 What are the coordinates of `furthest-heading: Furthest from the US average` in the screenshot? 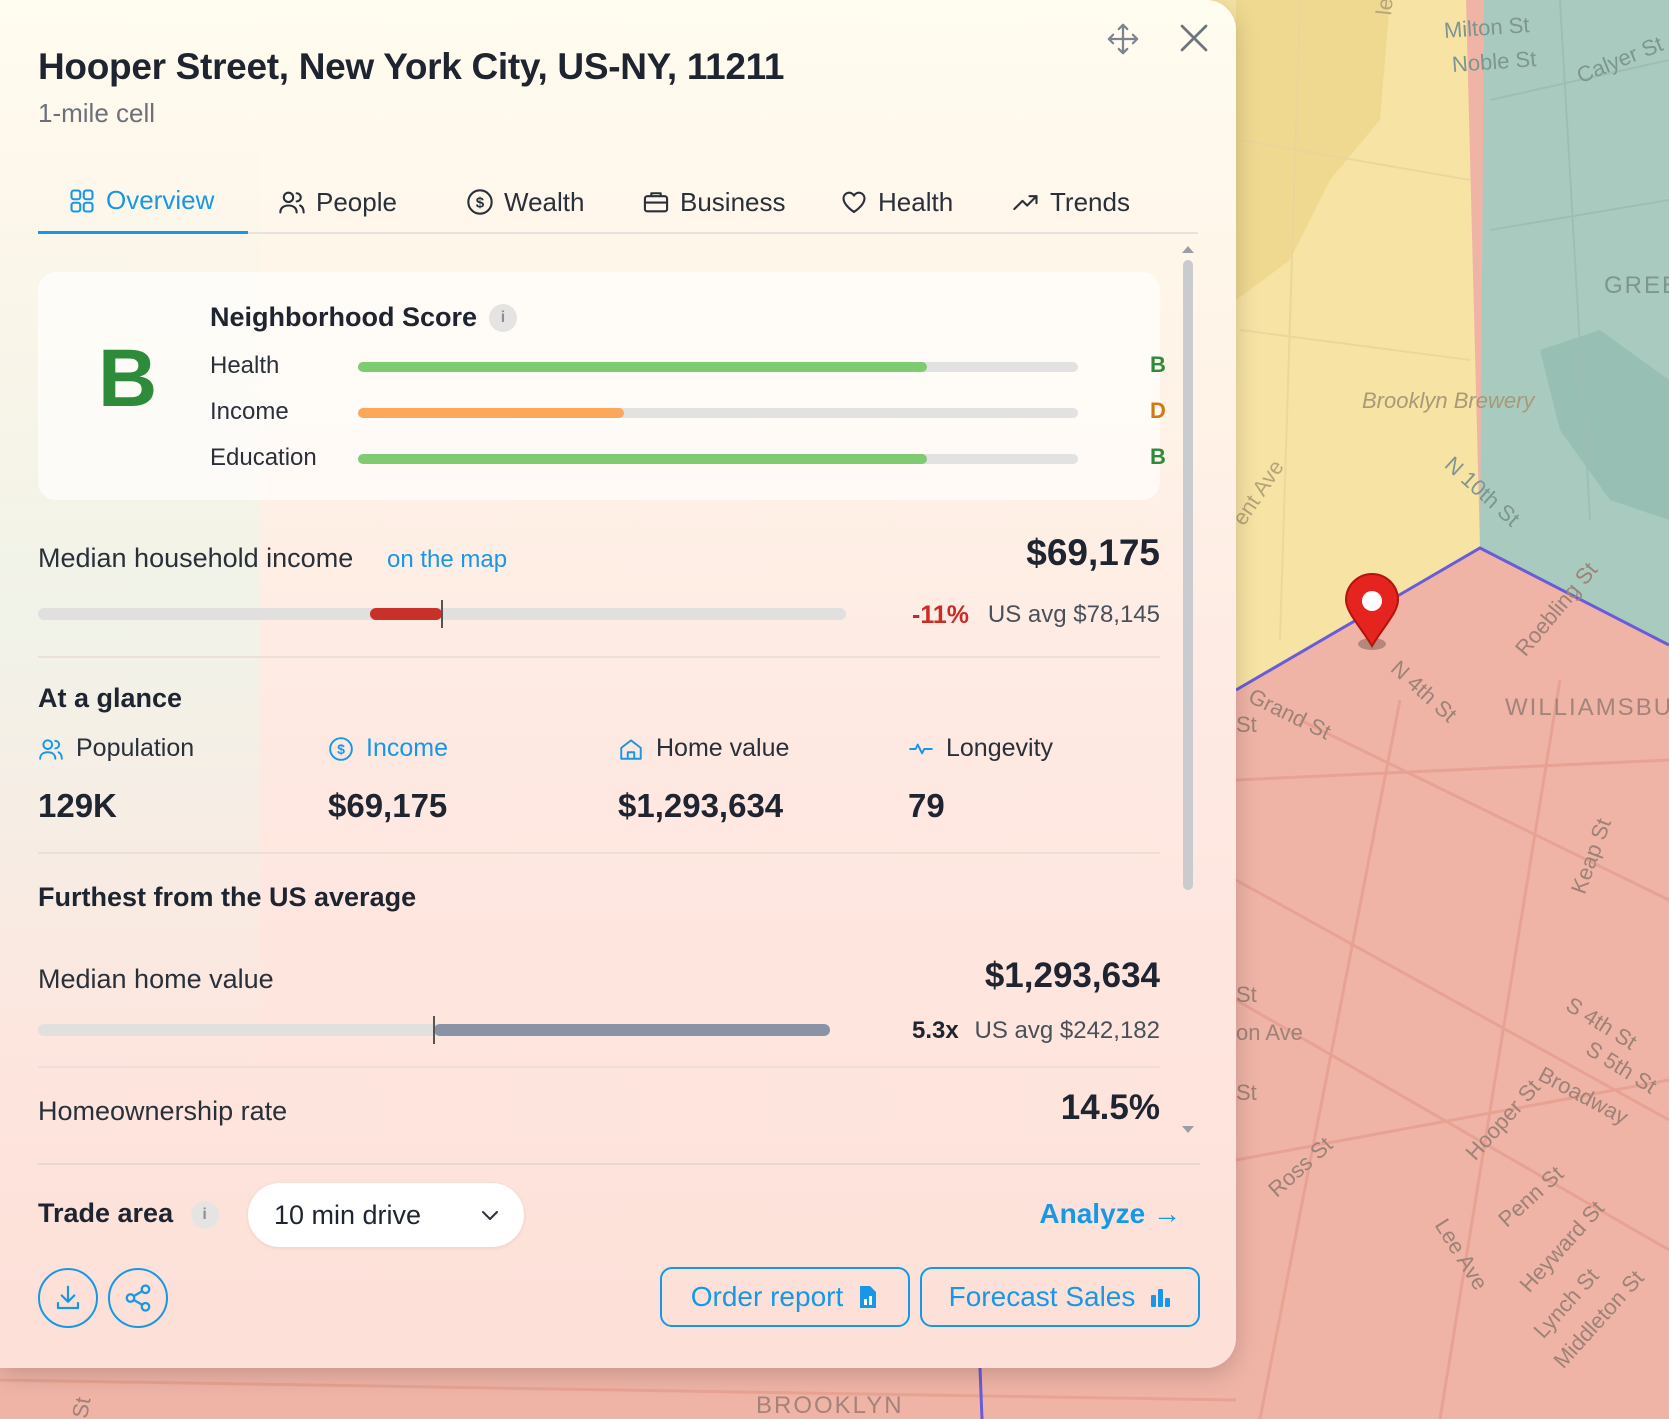 It's located at (227, 897).